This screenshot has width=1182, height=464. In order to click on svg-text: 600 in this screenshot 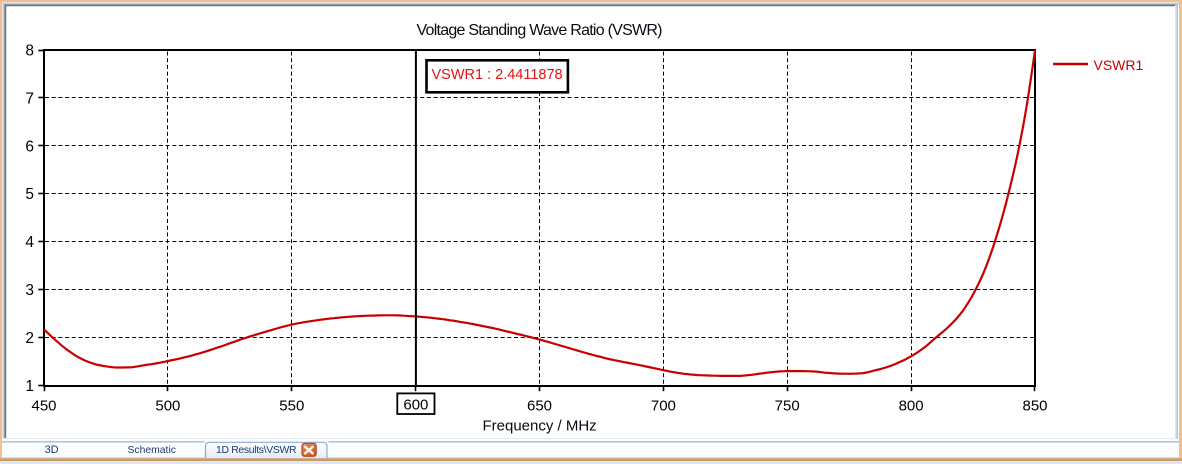, I will do `click(415, 404)`.